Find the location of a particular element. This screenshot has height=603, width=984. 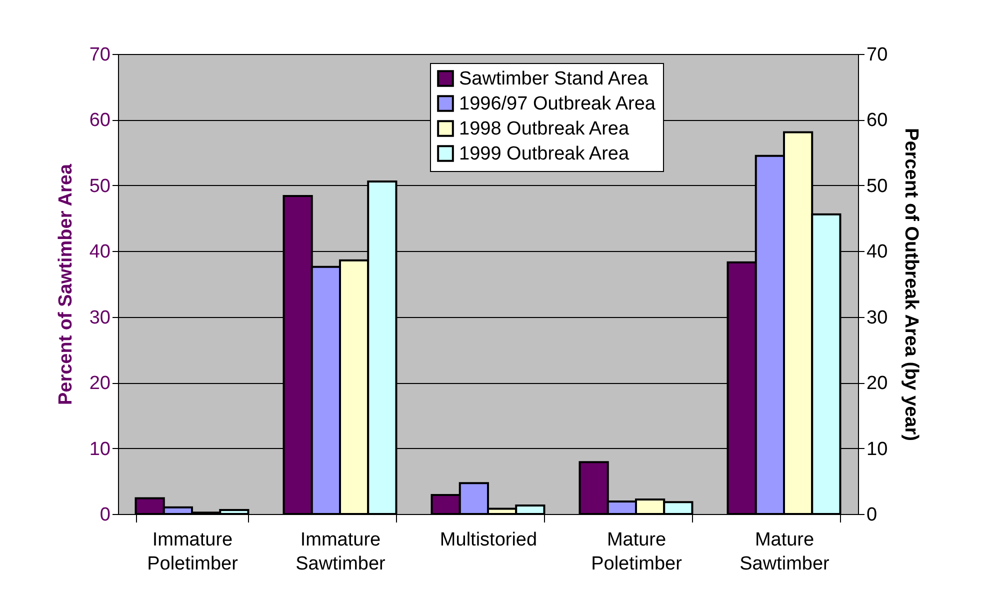

y2-axis-title: Percent of Outbreak Area (by year) is located at coordinates (911, 284).